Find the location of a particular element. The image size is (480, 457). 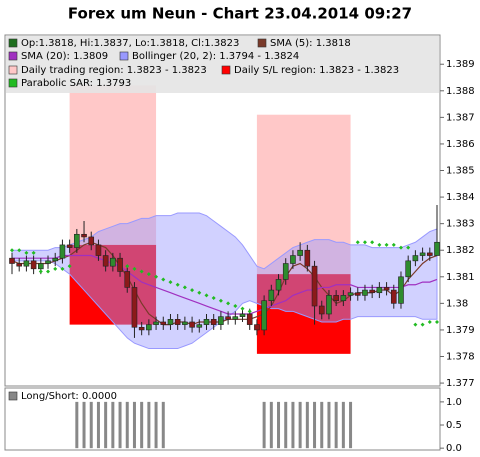

y-tick-label: 1.378 is located at coordinates (460, 357).